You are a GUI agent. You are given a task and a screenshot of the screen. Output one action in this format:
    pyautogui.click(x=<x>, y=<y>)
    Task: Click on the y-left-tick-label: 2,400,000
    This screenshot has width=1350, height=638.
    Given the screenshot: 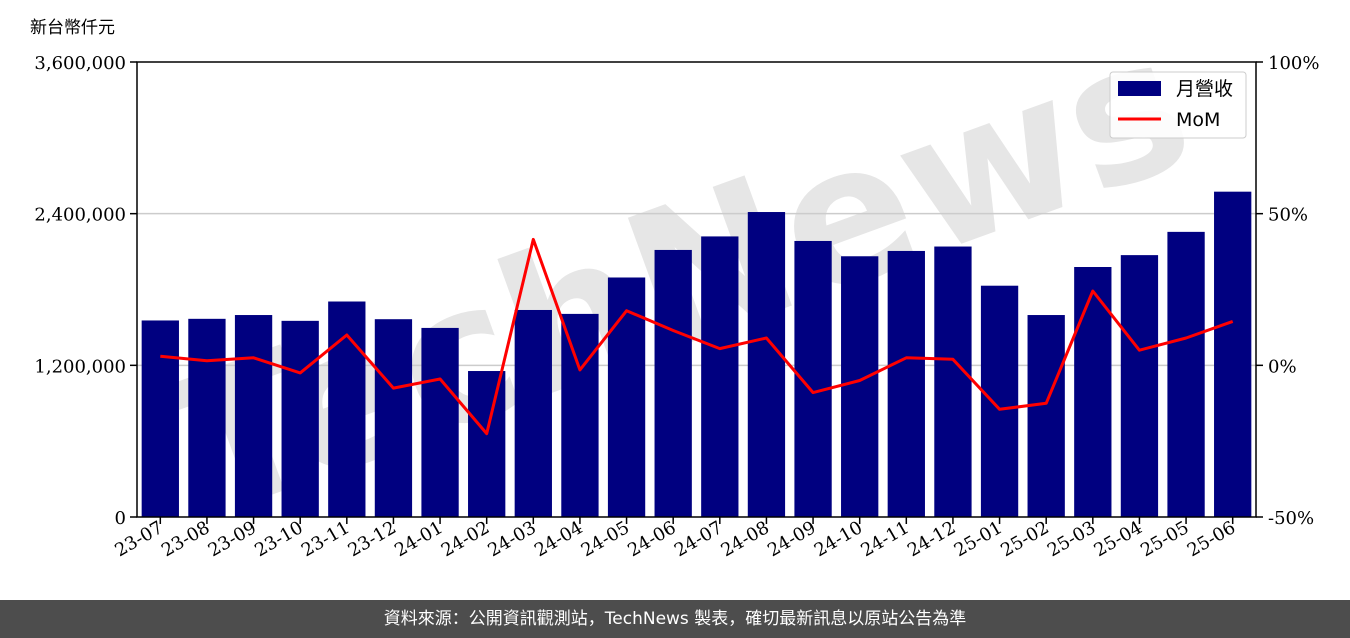 What is the action you would take?
    pyautogui.click(x=80, y=215)
    